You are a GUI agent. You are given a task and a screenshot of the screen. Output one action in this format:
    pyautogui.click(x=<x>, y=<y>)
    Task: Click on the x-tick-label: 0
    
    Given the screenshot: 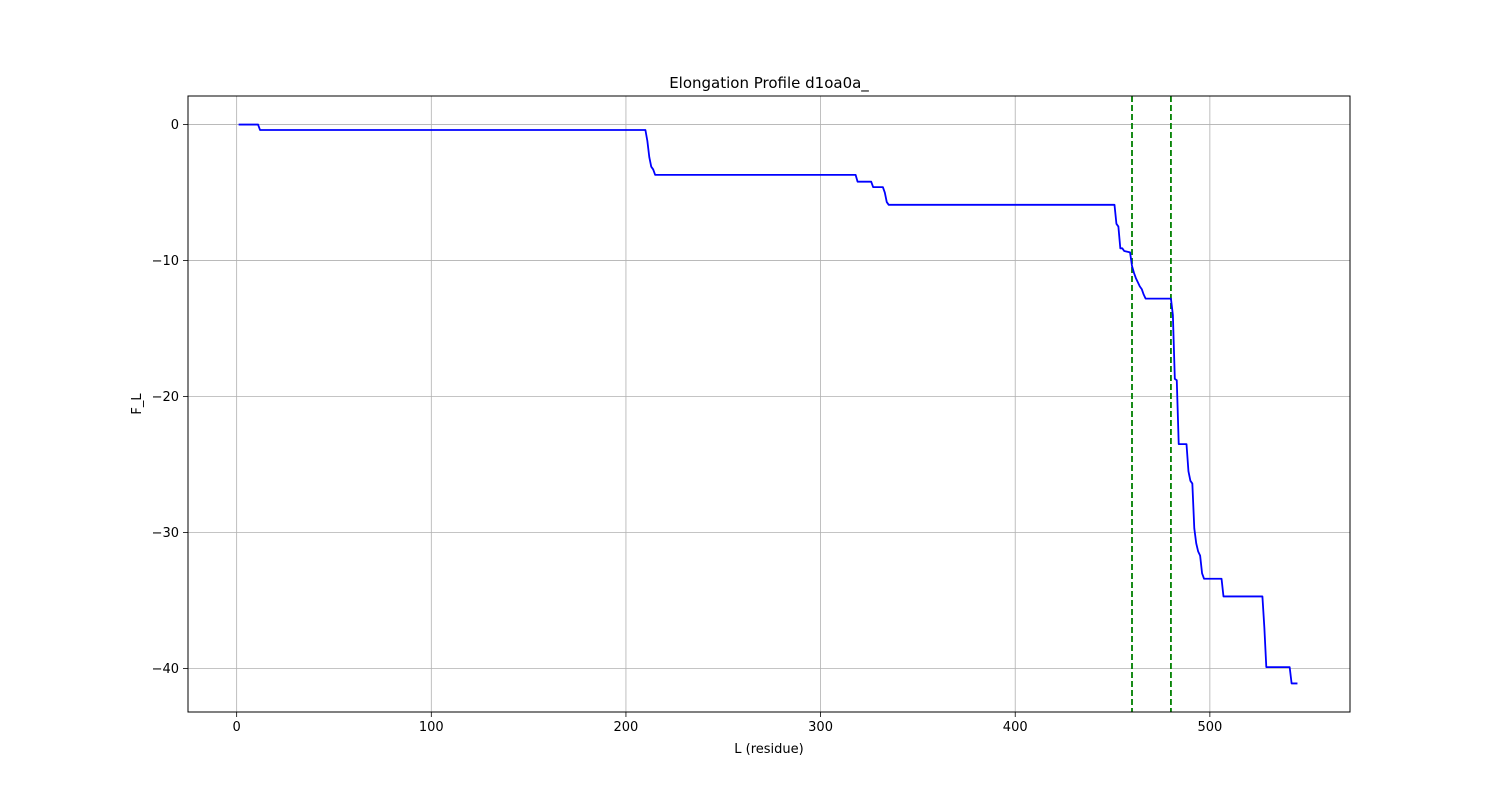 What is the action you would take?
    pyautogui.click(x=237, y=727)
    